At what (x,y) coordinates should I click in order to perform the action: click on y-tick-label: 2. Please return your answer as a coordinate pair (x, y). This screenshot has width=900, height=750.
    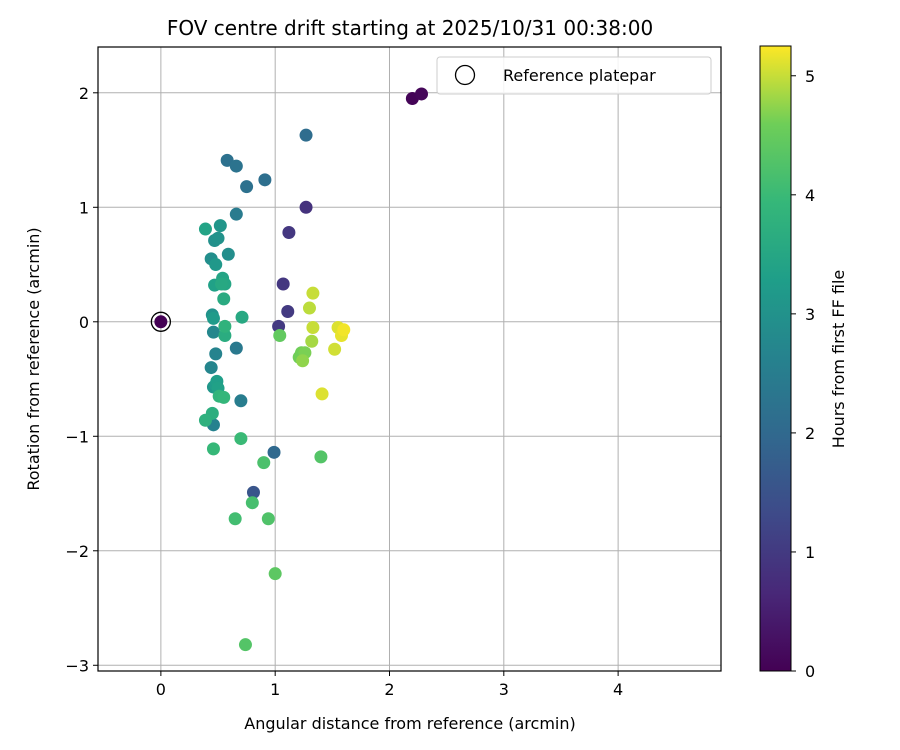
    Looking at the image, I should click on (84, 93).